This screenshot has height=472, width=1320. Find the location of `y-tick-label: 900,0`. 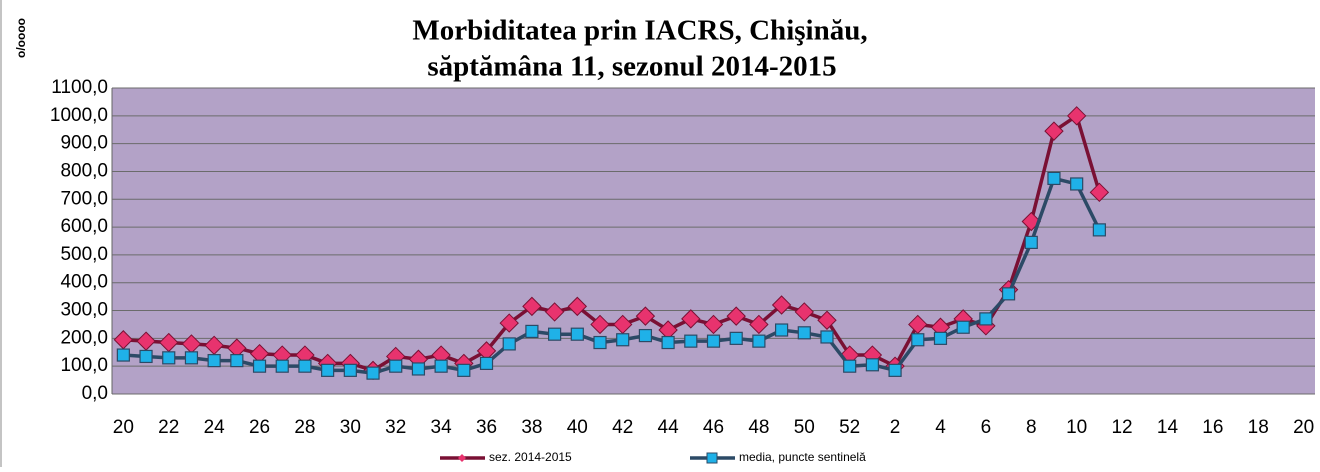

y-tick-label: 900,0 is located at coordinates (84, 143).